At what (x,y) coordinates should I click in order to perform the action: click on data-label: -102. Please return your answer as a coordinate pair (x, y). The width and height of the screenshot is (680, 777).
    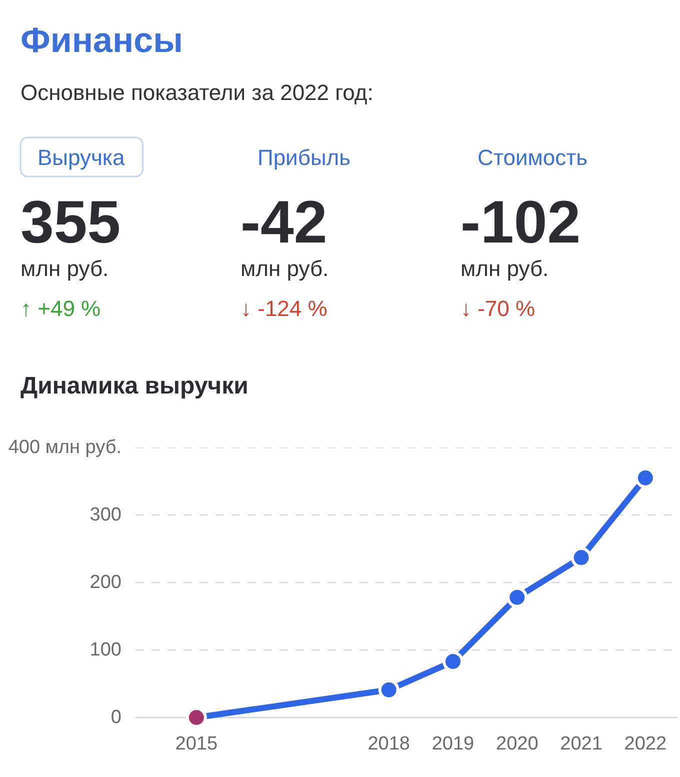
    Looking at the image, I should click on (520, 222).